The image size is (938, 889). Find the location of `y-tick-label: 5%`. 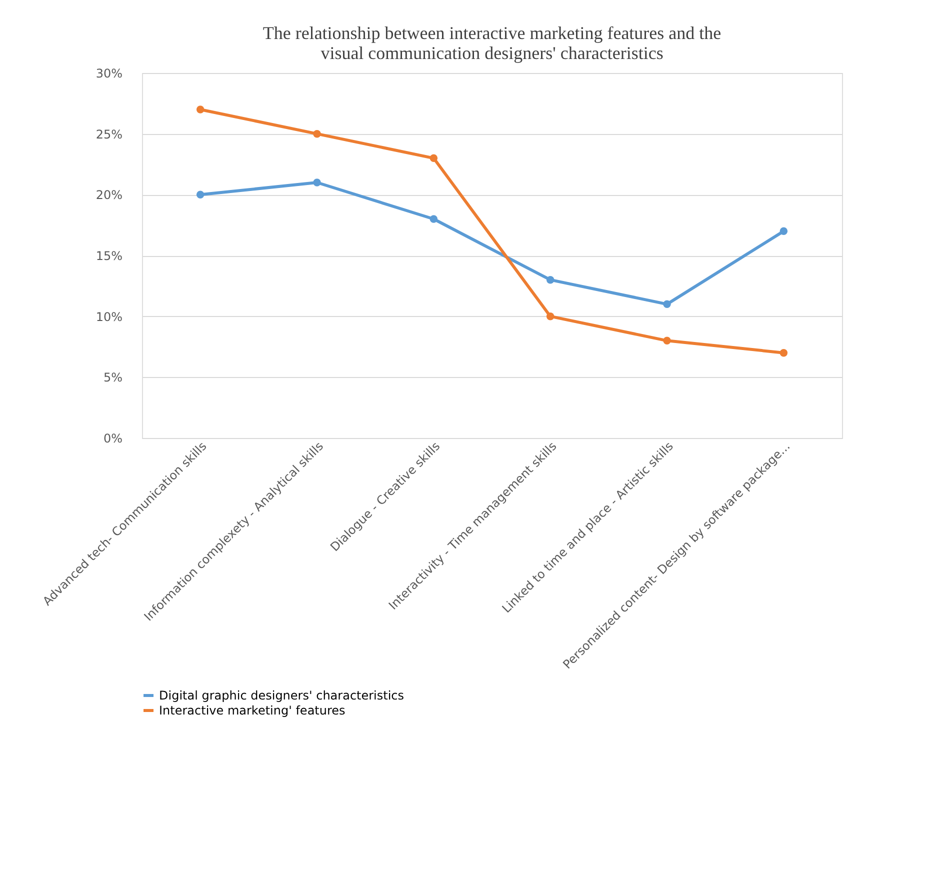

y-tick-label: 5% is located at coordinates (112, 377).